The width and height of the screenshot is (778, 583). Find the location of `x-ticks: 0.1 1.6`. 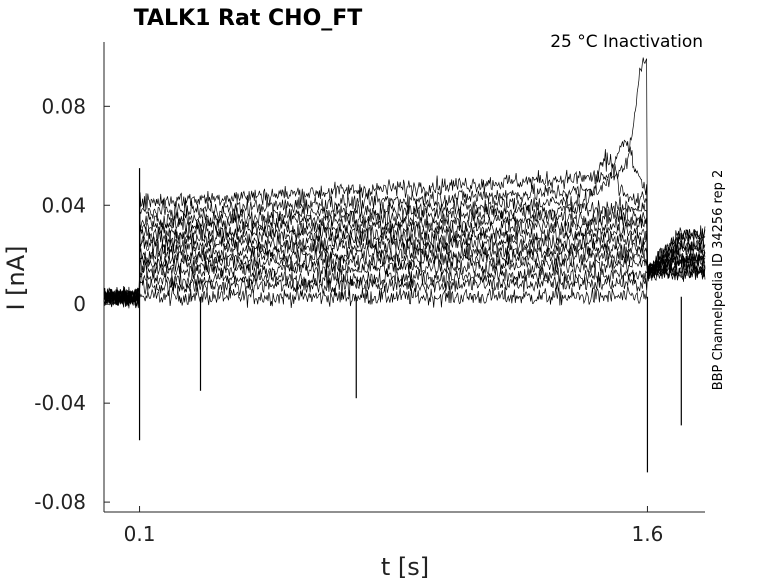

x-ticks: 0.1 1.6 is located at coordinates (394, 526).